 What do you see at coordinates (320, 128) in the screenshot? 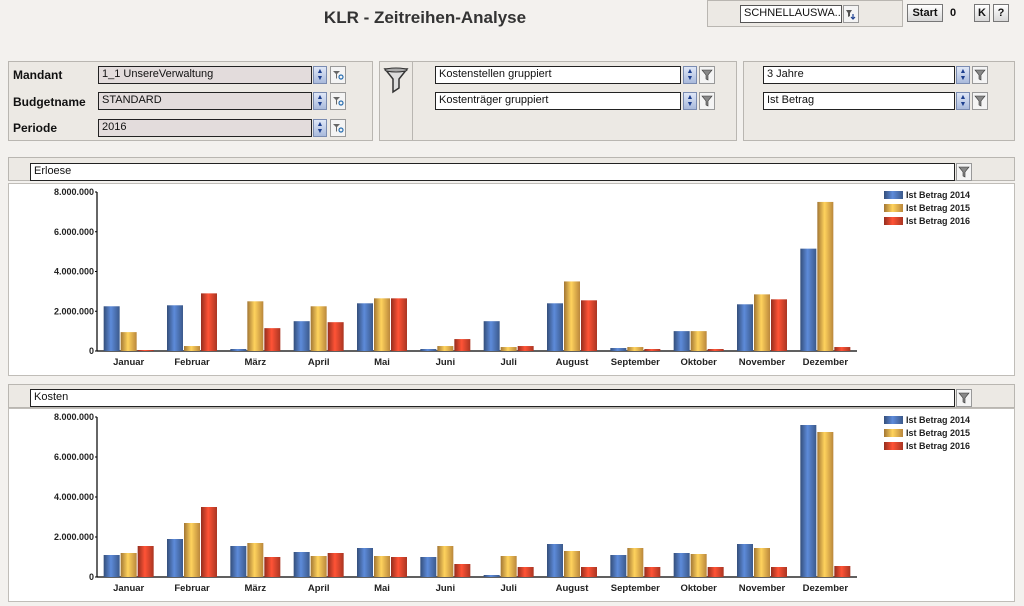
I see `periode-spinner: ▲ ▼` at bounding box center [320, 128].